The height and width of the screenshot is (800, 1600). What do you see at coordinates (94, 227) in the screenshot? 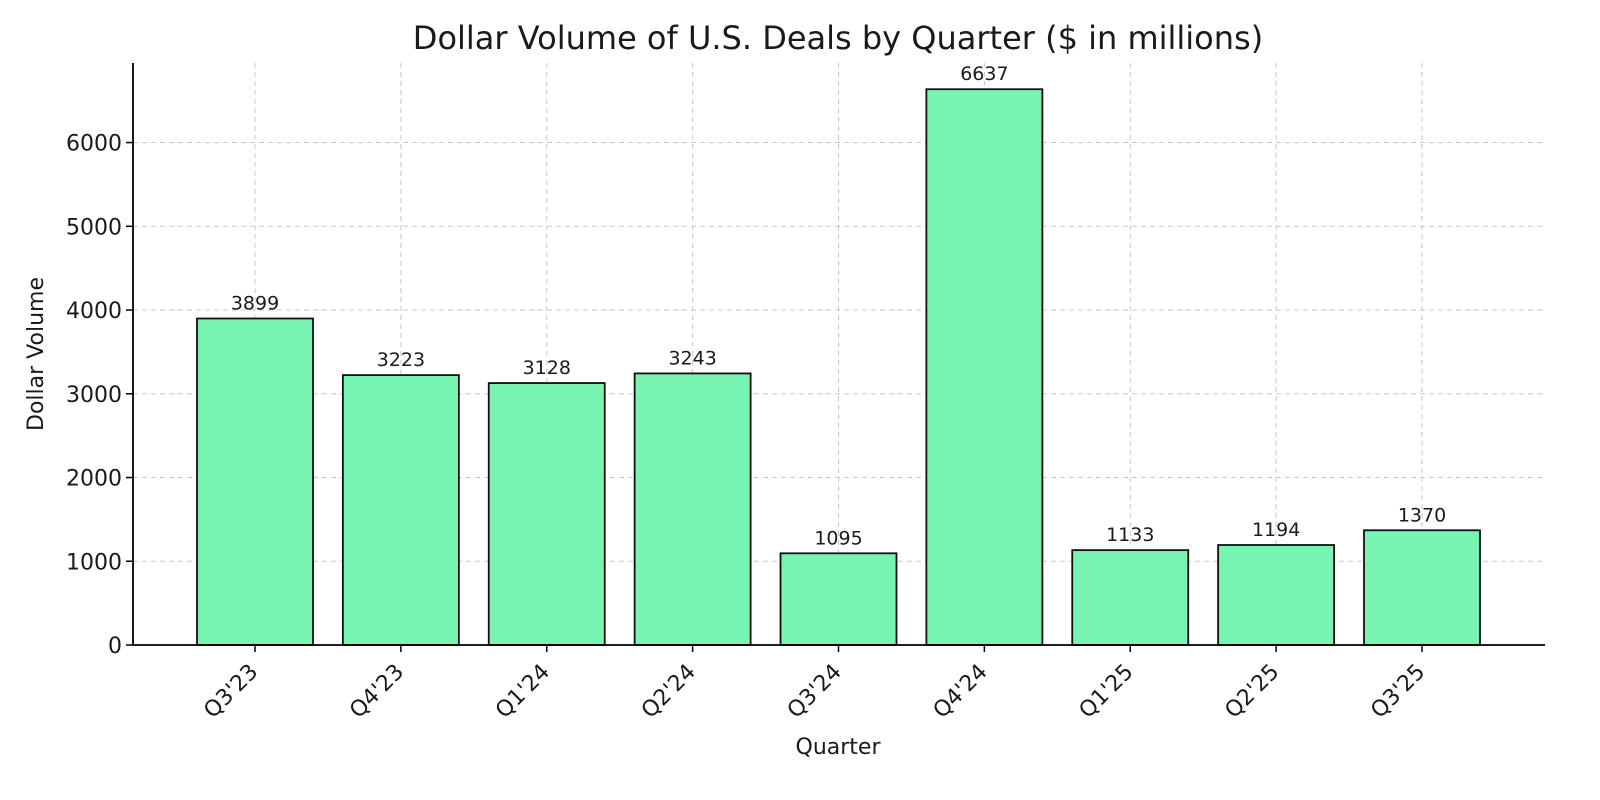
I see `y-tick-label: 5000` at bounding box center [94, 227].